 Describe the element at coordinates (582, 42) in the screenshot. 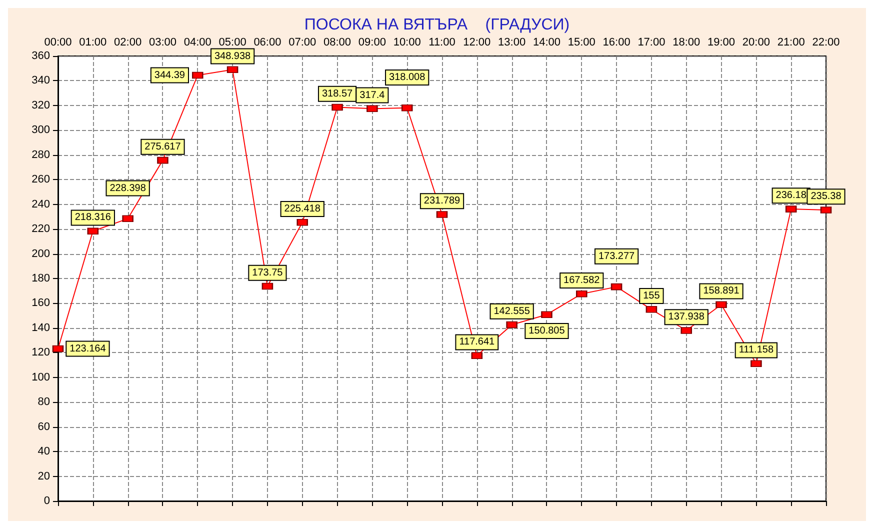

I see `x-tick-label: 15:00` at that location.